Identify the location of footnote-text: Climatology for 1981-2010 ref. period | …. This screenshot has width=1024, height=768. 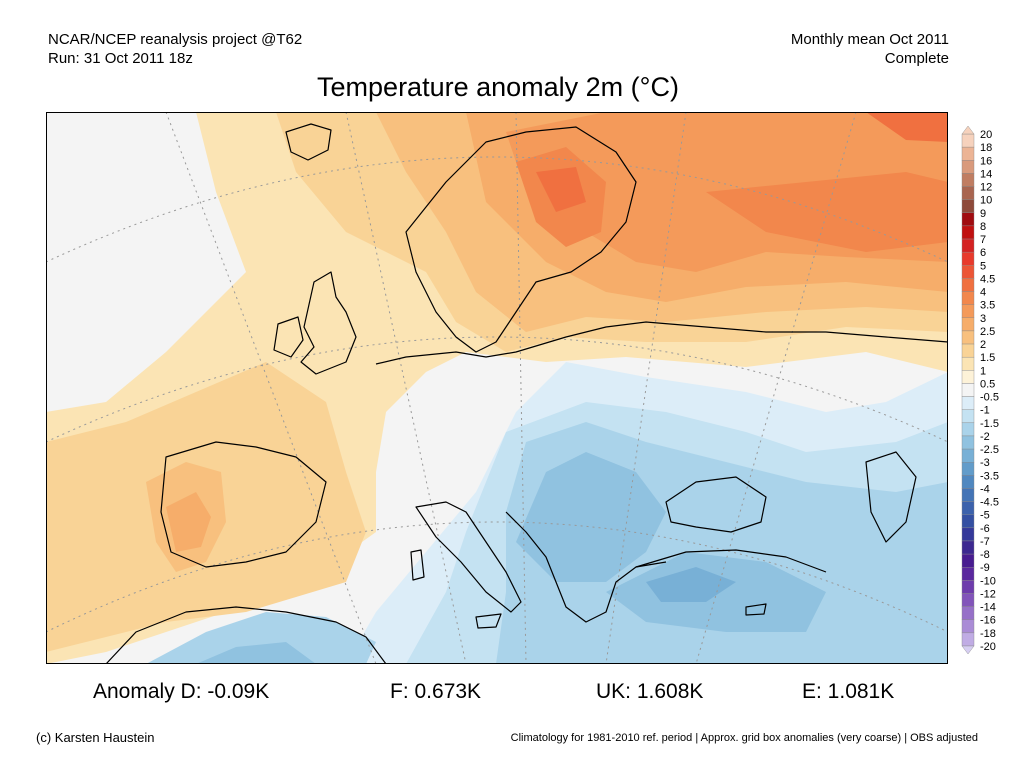
(744, 738).